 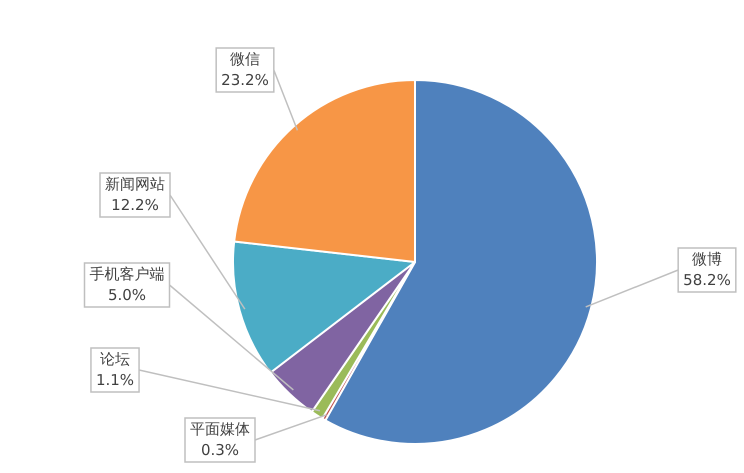 What do you see at coordinates (135, 183) in the screenshot?
I see `slice-label: 新闻网站` at bounding box center [135, 183].